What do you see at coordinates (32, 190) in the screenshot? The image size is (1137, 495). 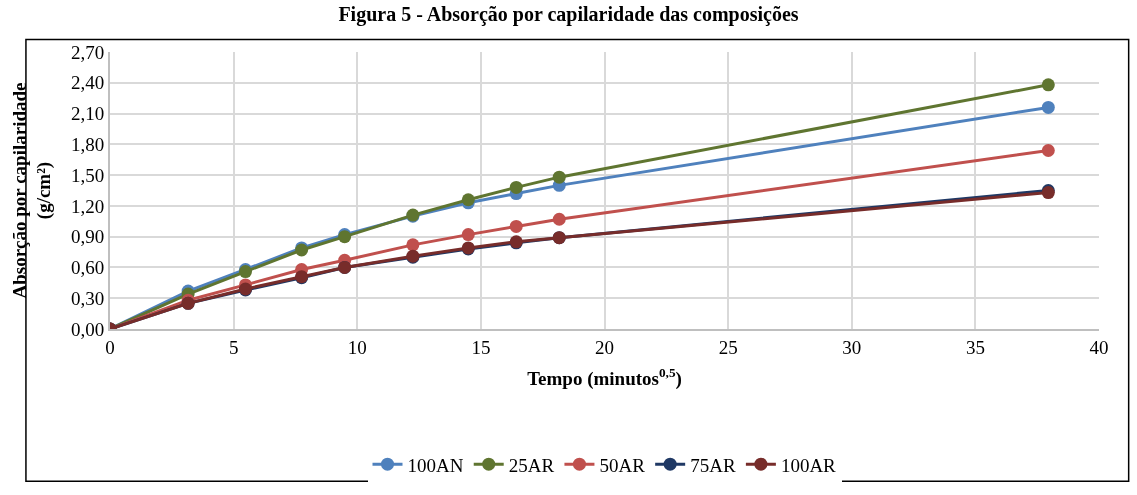 I see `y-axis-title: Absorção por capilaridade (g/cm²)` at bounding box center [32, 190].